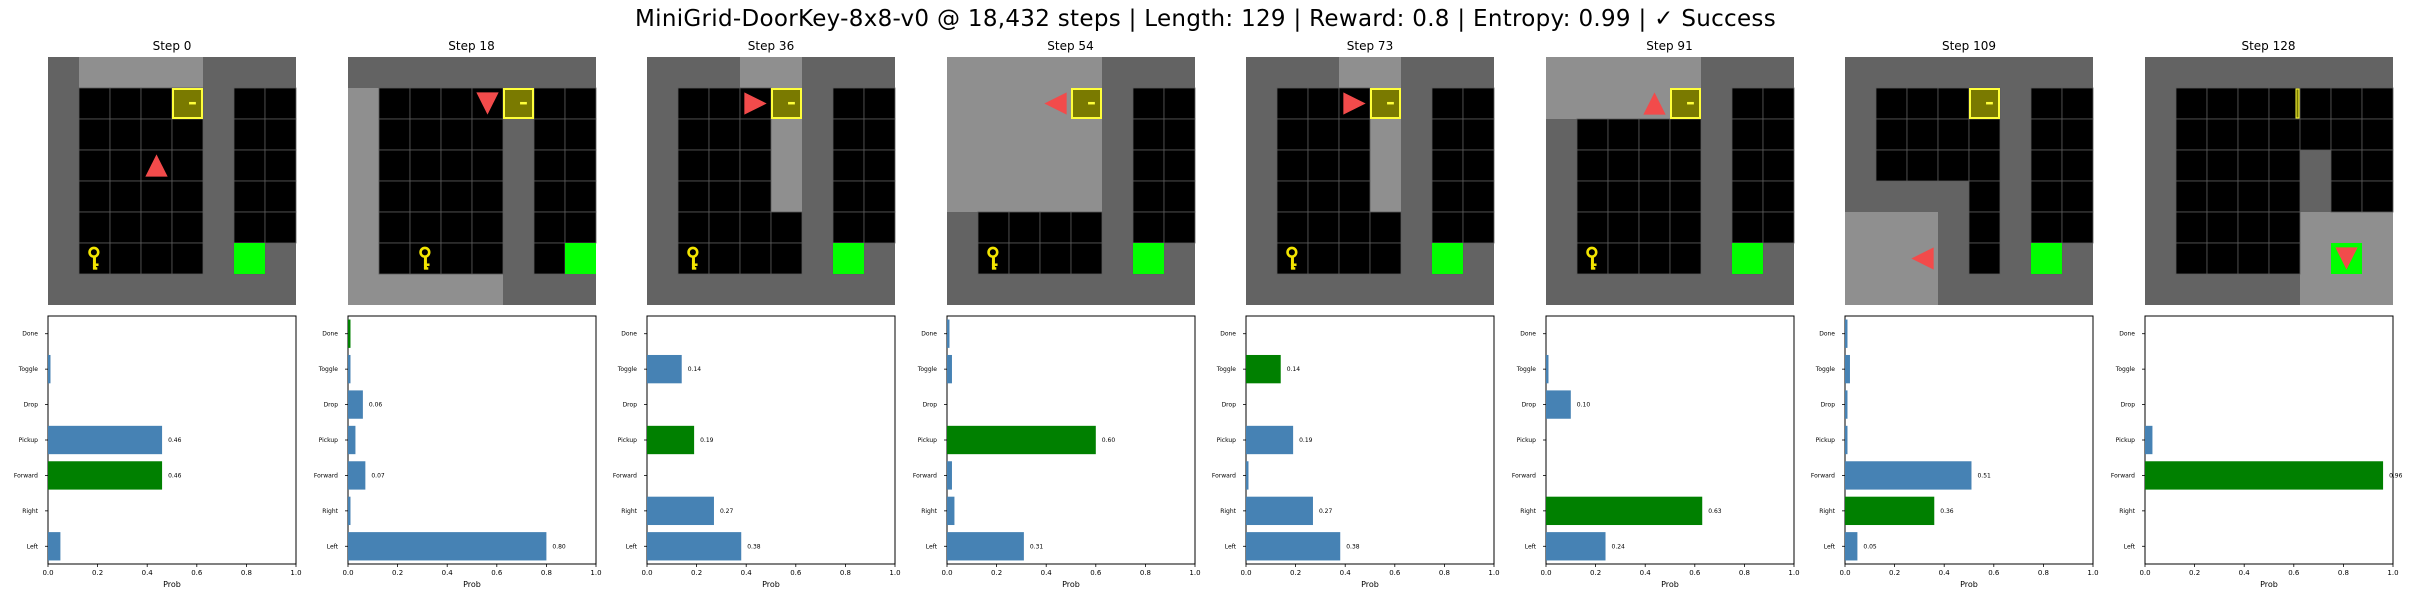 The image size is (2411, 611). I want to click on action-label: Forward, so click(325, 475).